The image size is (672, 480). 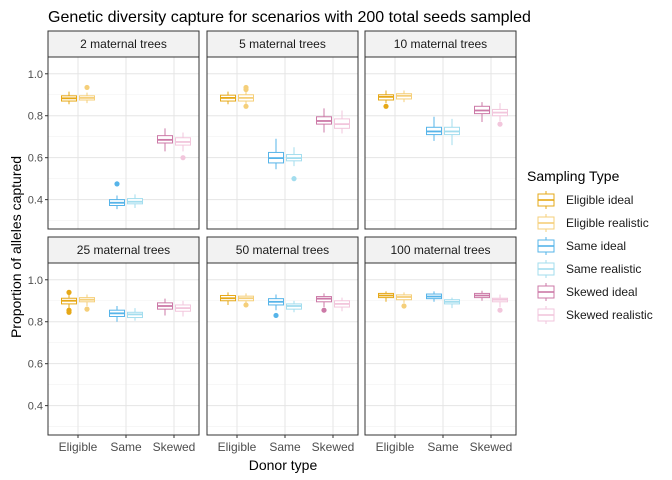 I want to click on facet-label: 50 maternal trees, so click(x=282, y=250).